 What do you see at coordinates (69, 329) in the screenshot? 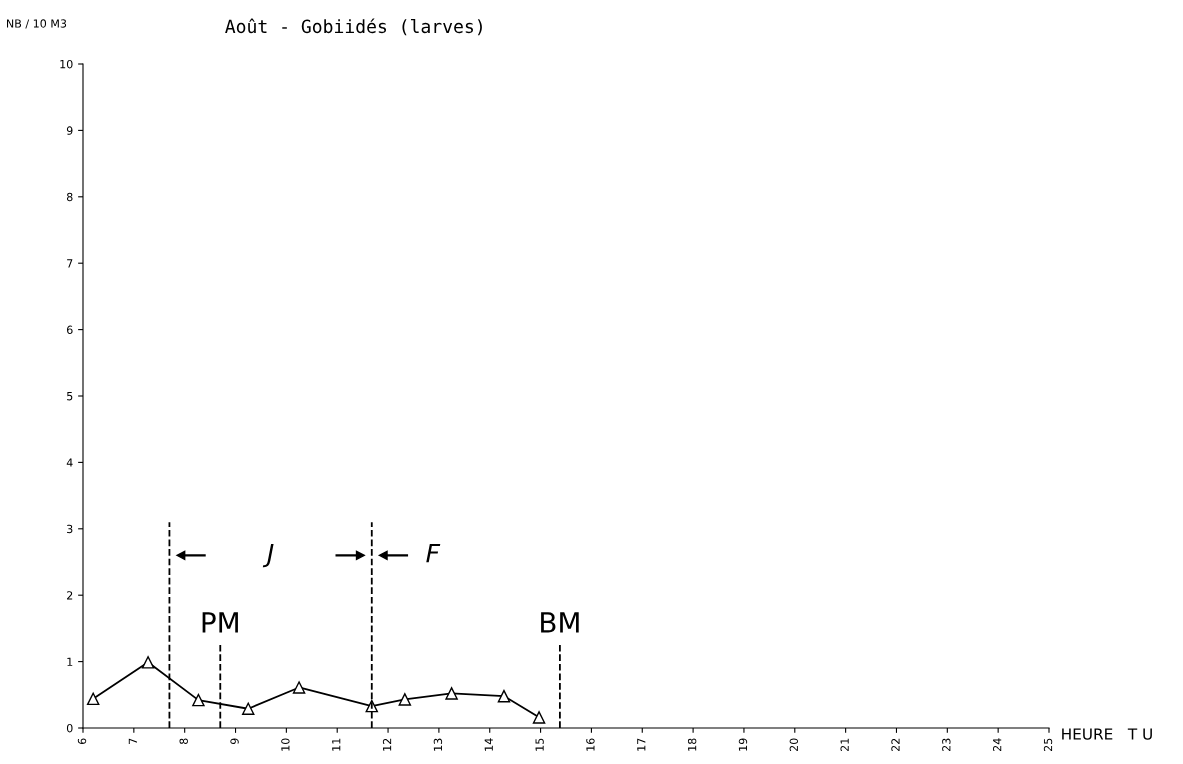
I see `y-tick-label: 6` at bounding box center [69, 329].